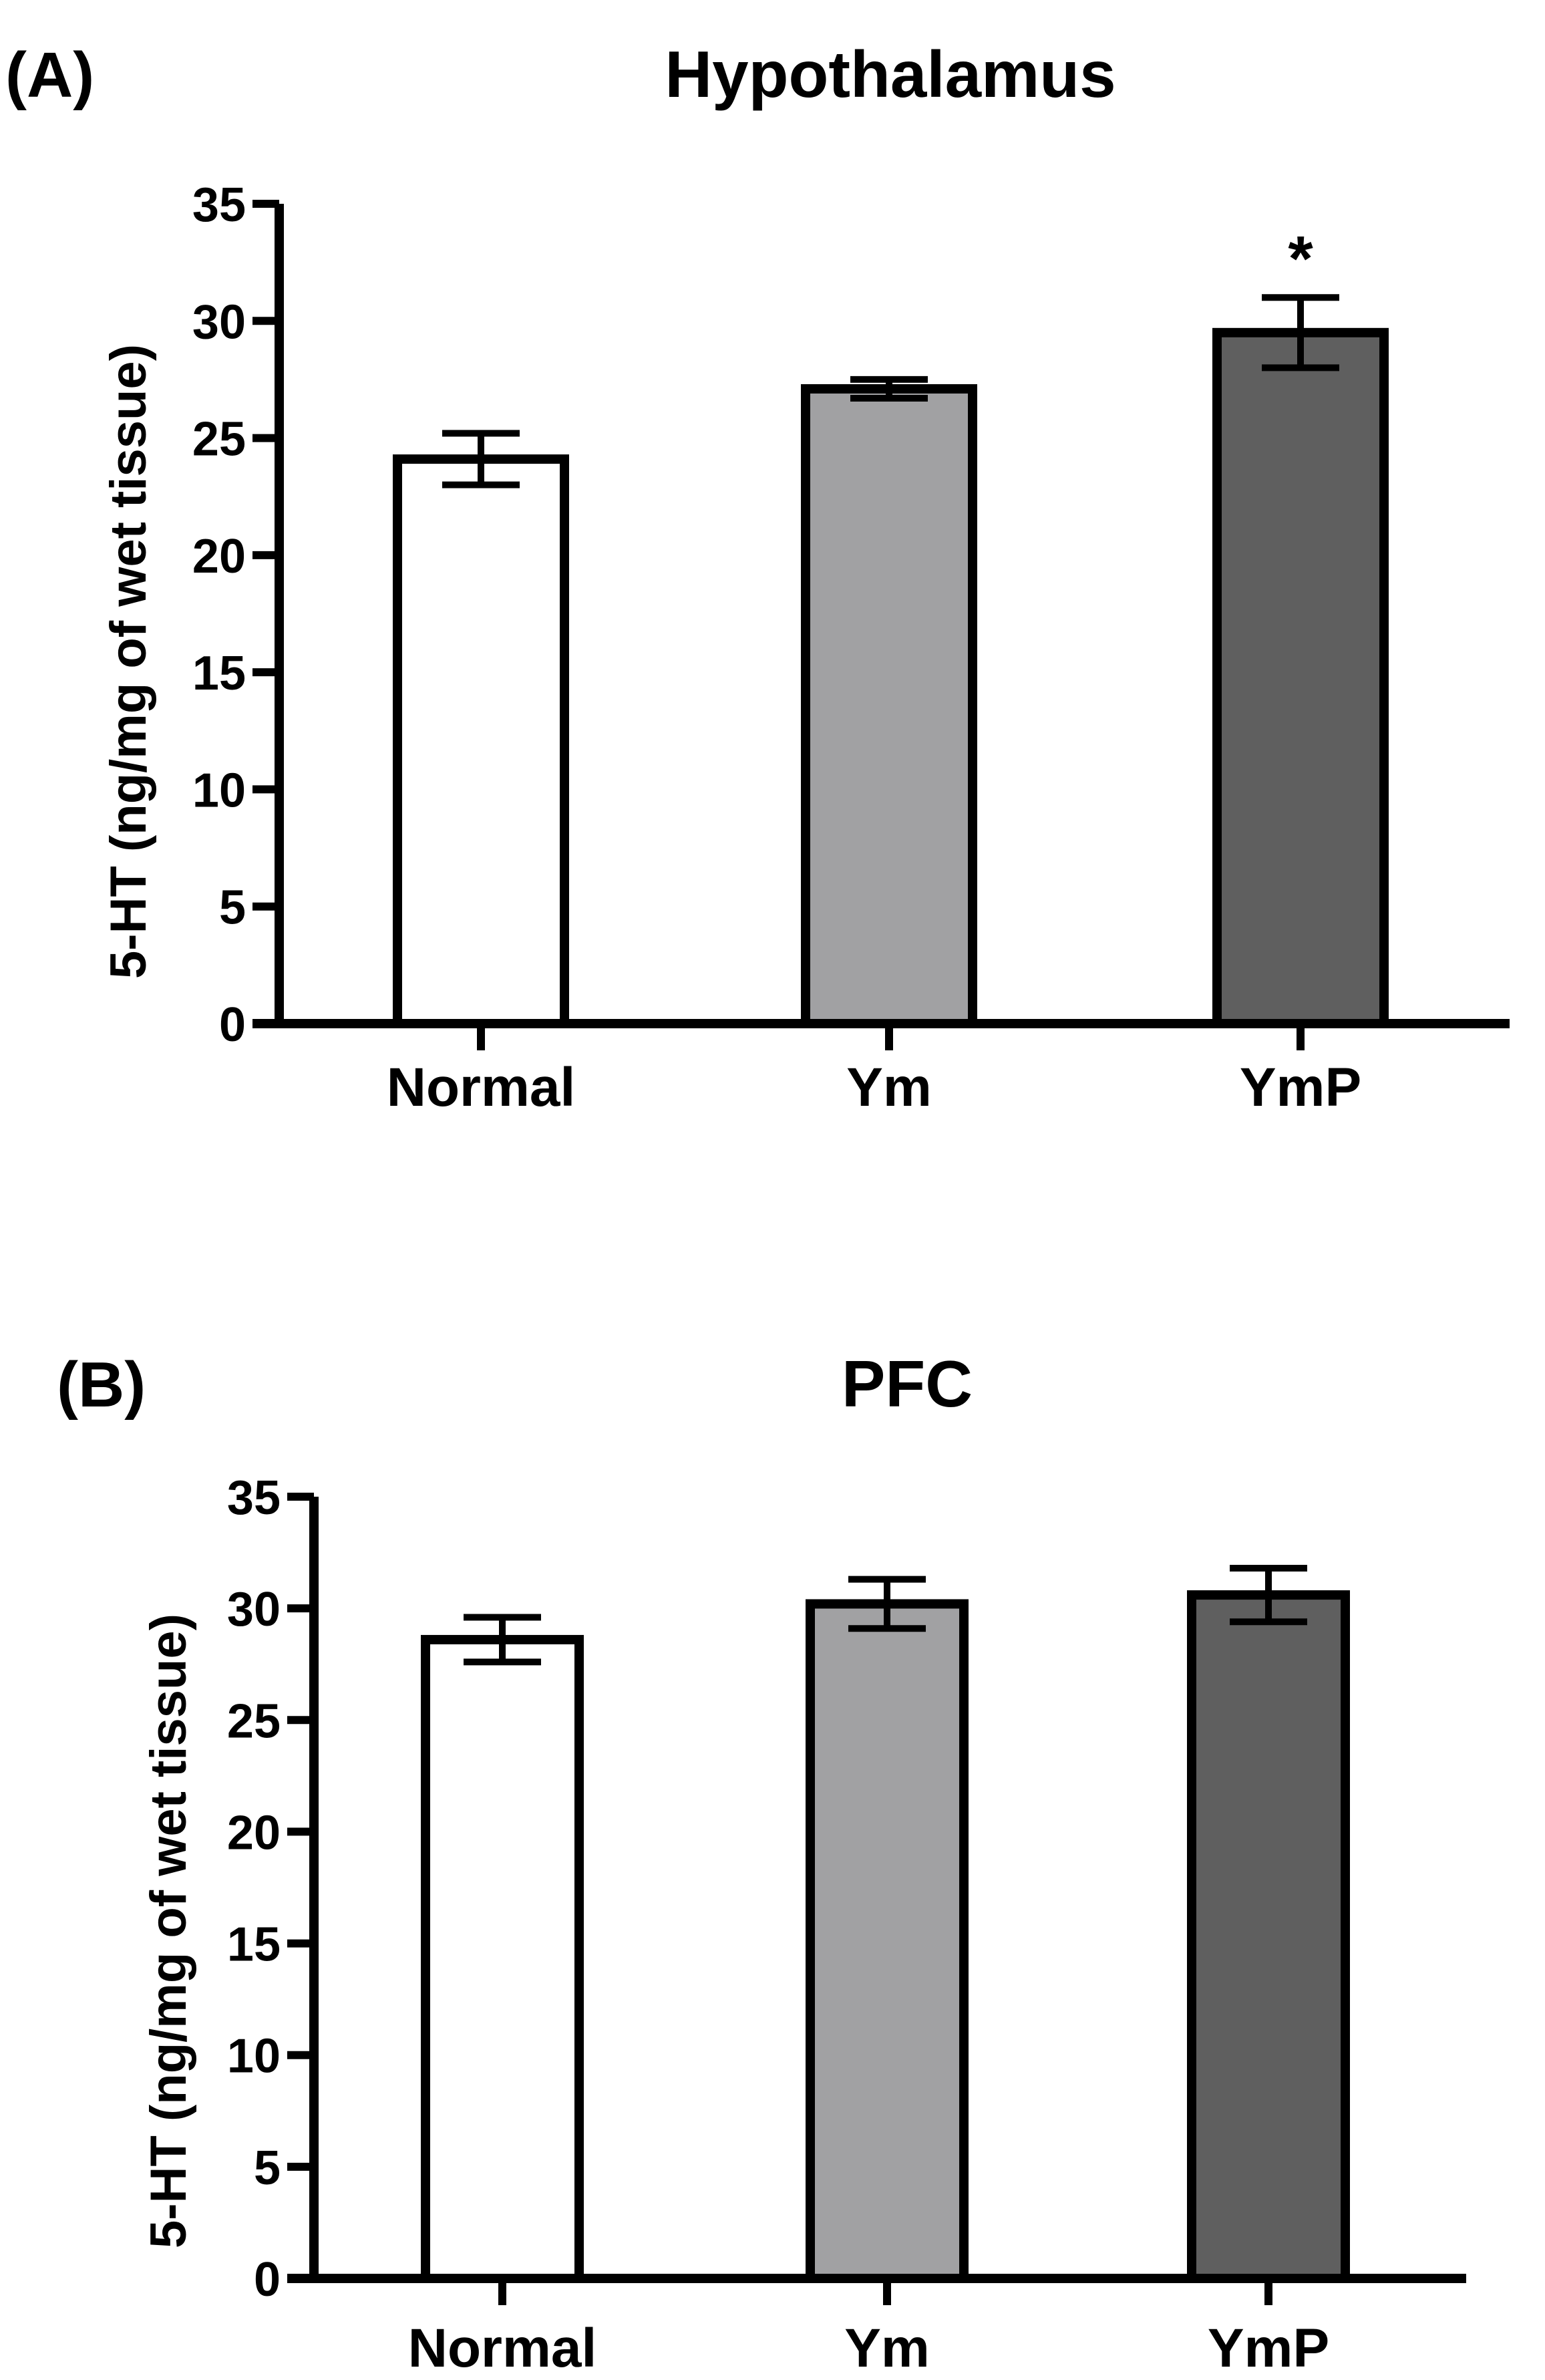 This screenshot has width=1545, height=2380. I want to click on panel-a-bar-ym, so click(889, 706).